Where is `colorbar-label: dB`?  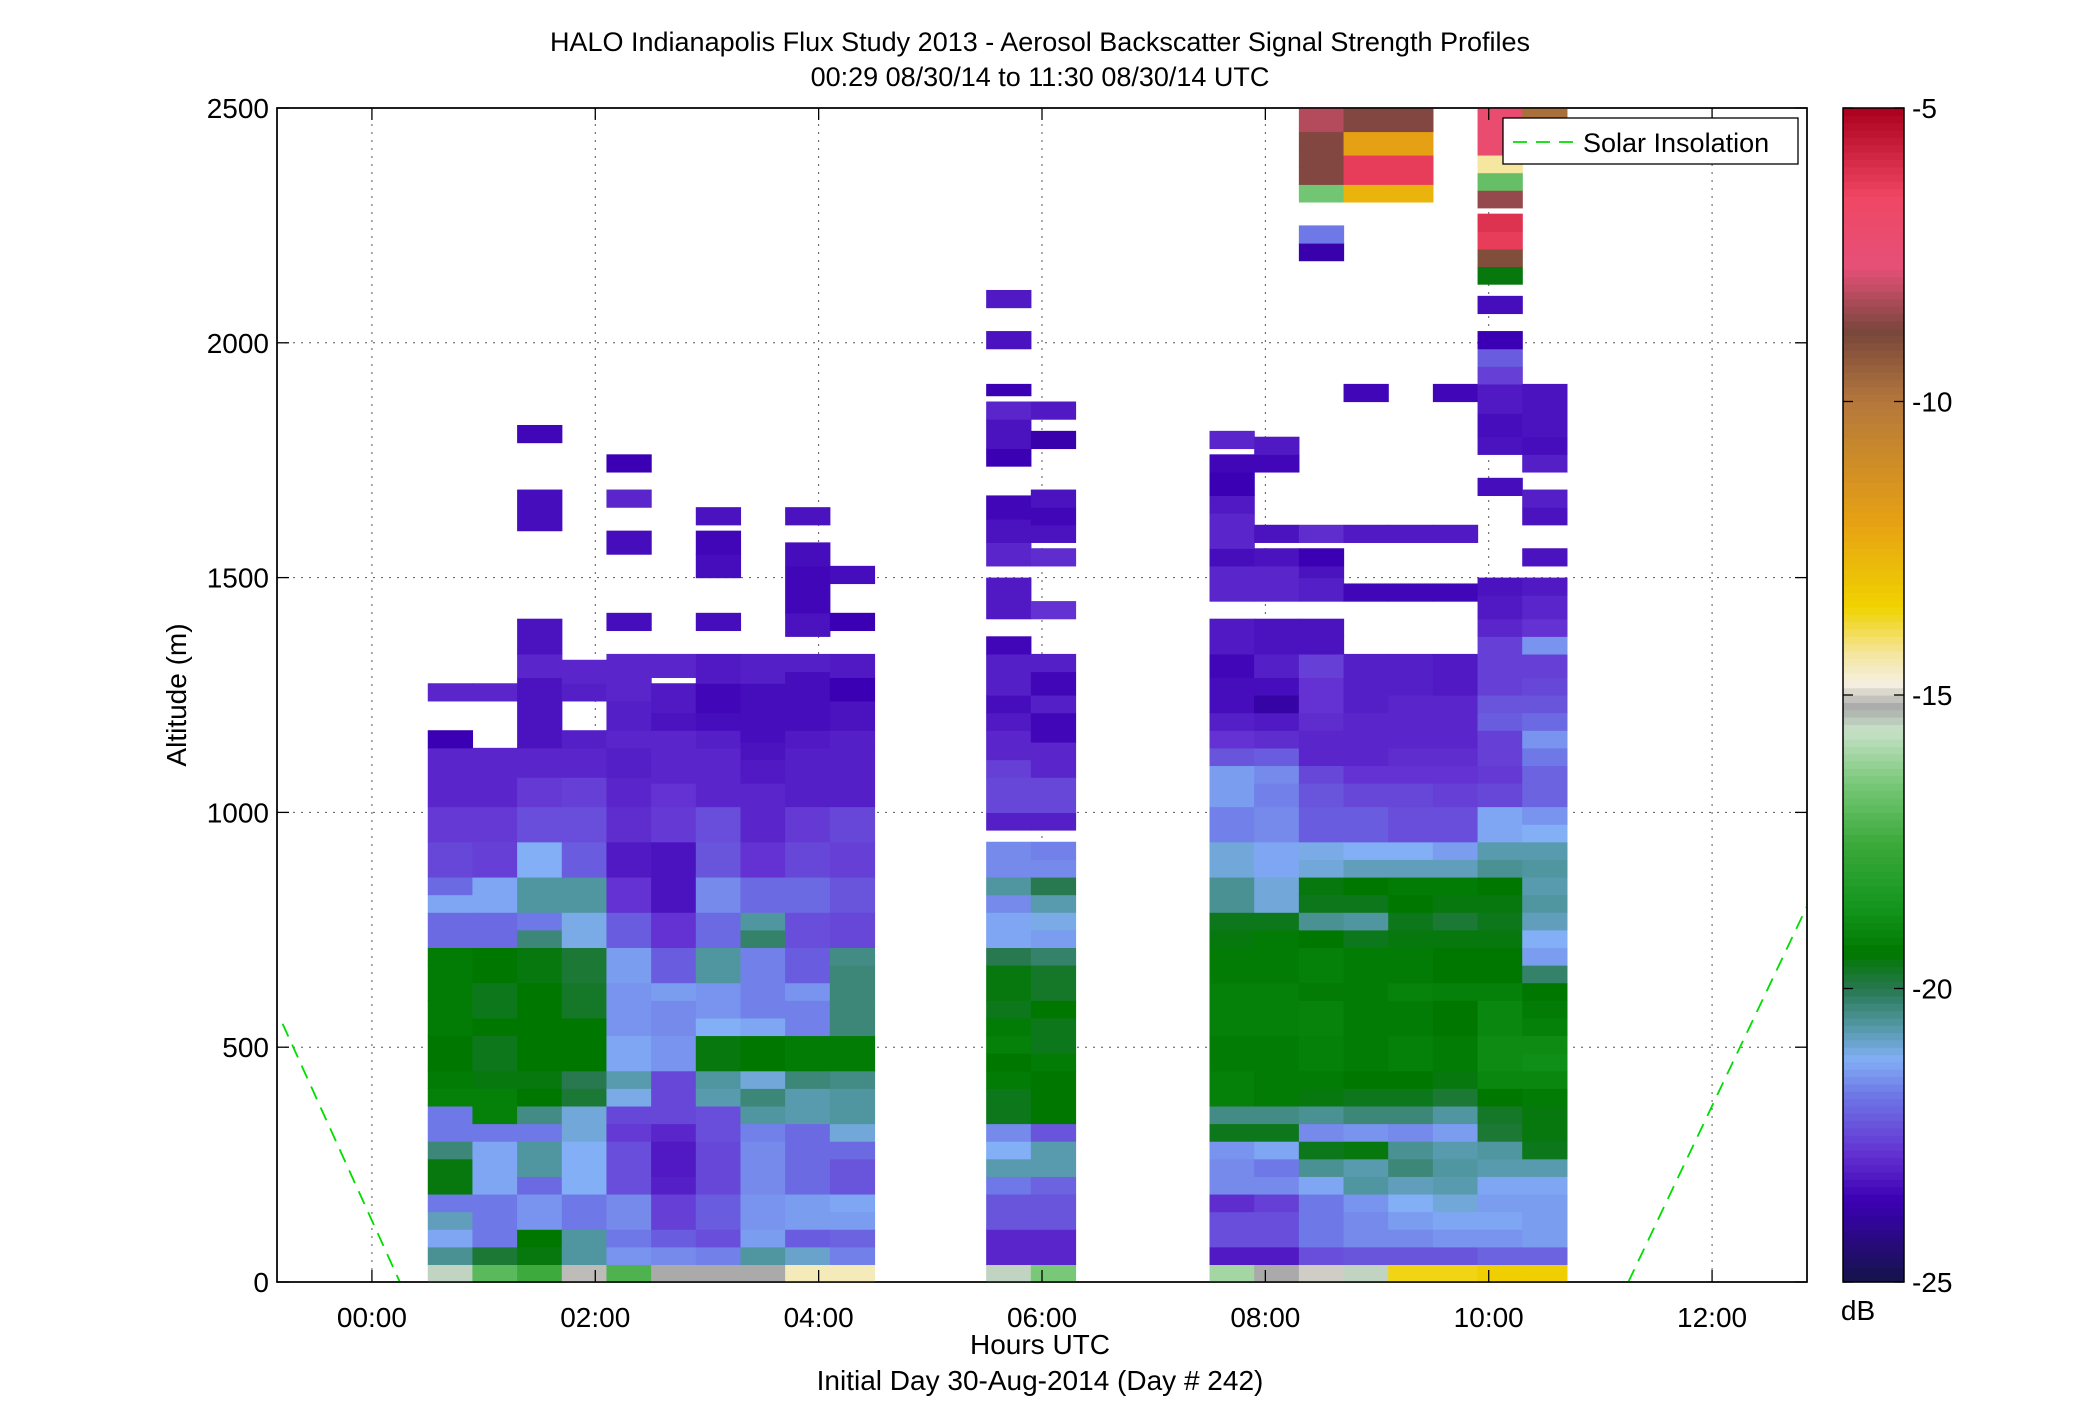 colorbar-label: dB is located at coordinates (1858, 1310).